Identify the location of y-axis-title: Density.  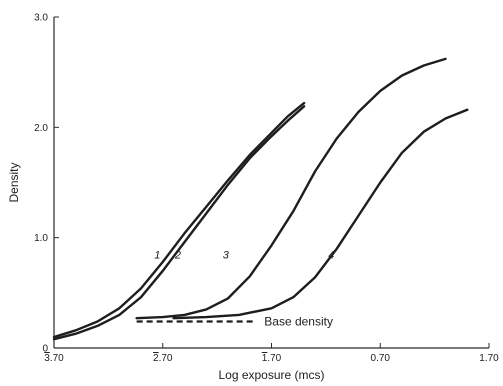
(14, 182).